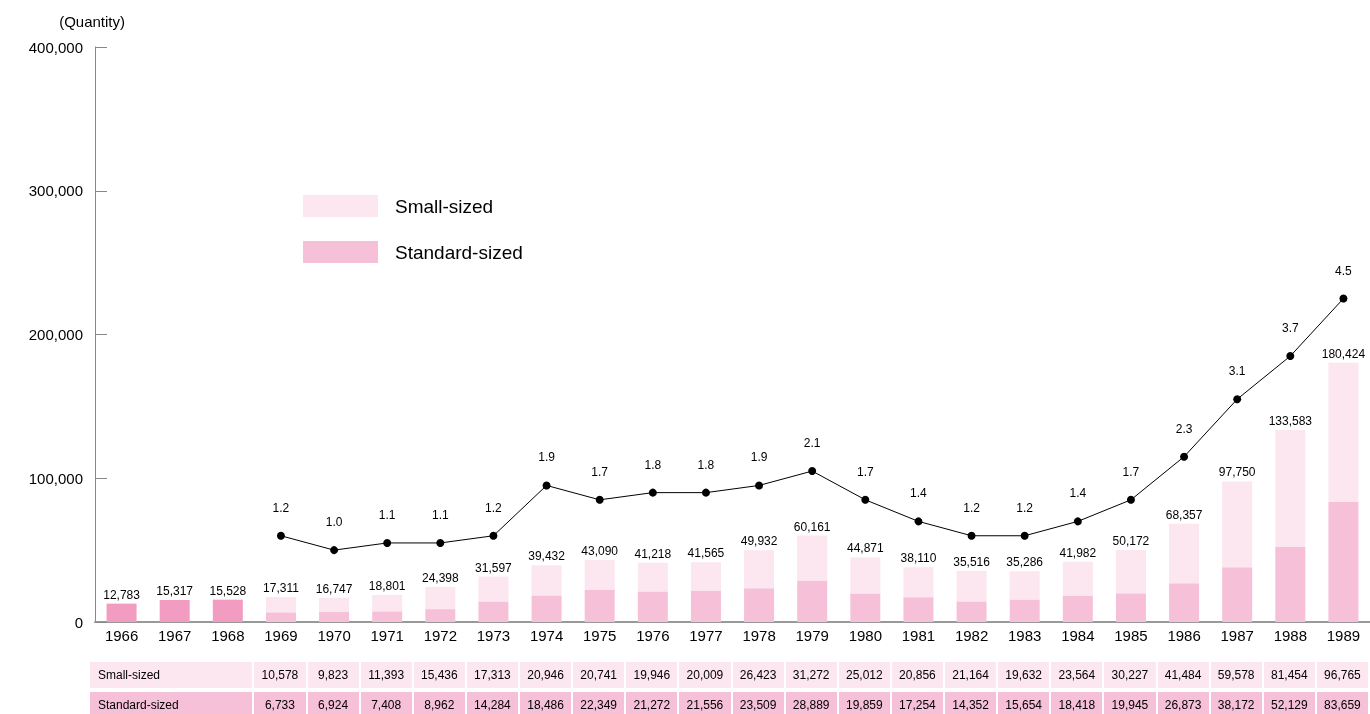  What do you see at coordinates (228, 635) in the screenshot?
I see `x-tick-label: 1968` at bounding box center [228, 635].